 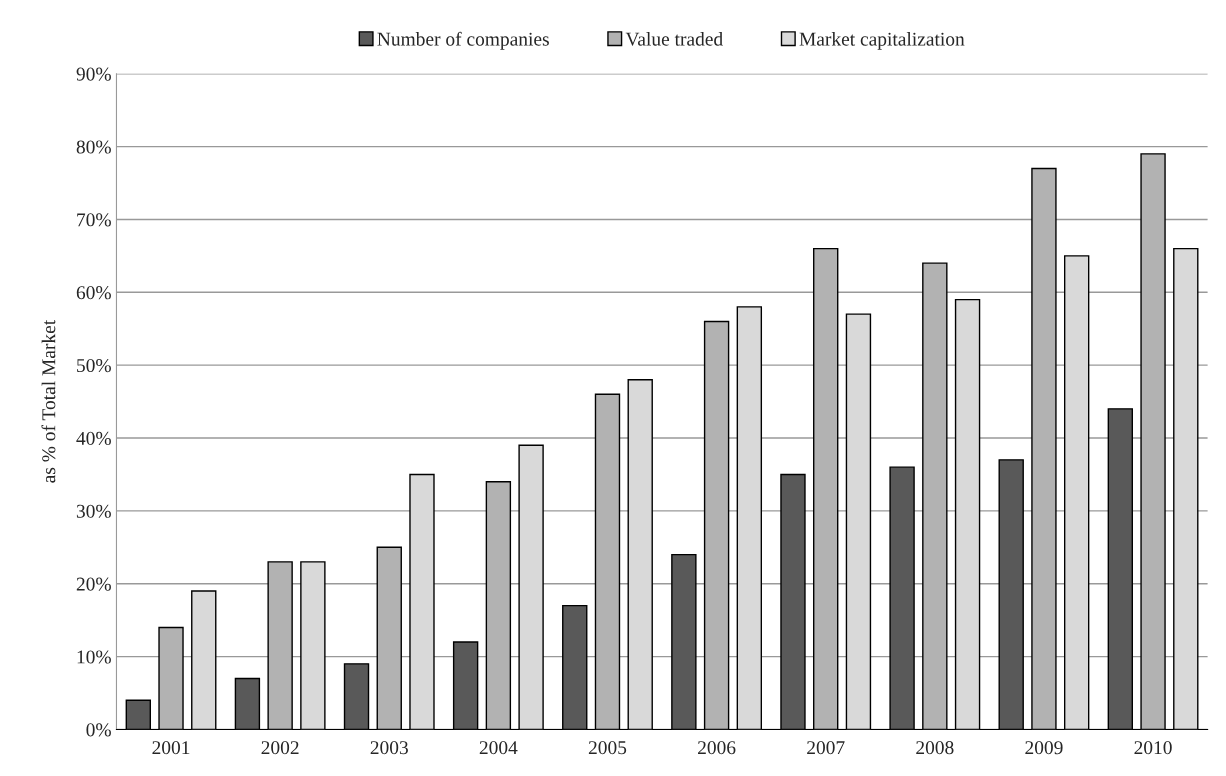 I want to click on y-tick-label: 80%, so click(x=93, y=147).